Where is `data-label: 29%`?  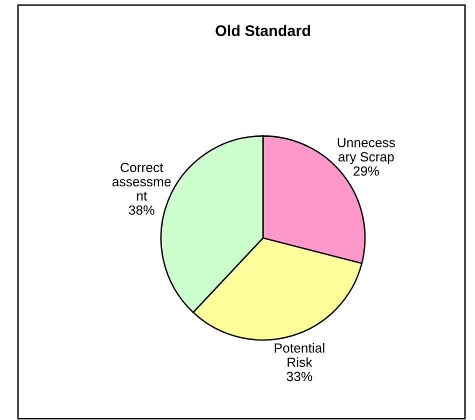 data-label: 29% is located at coordinates (366, 171).